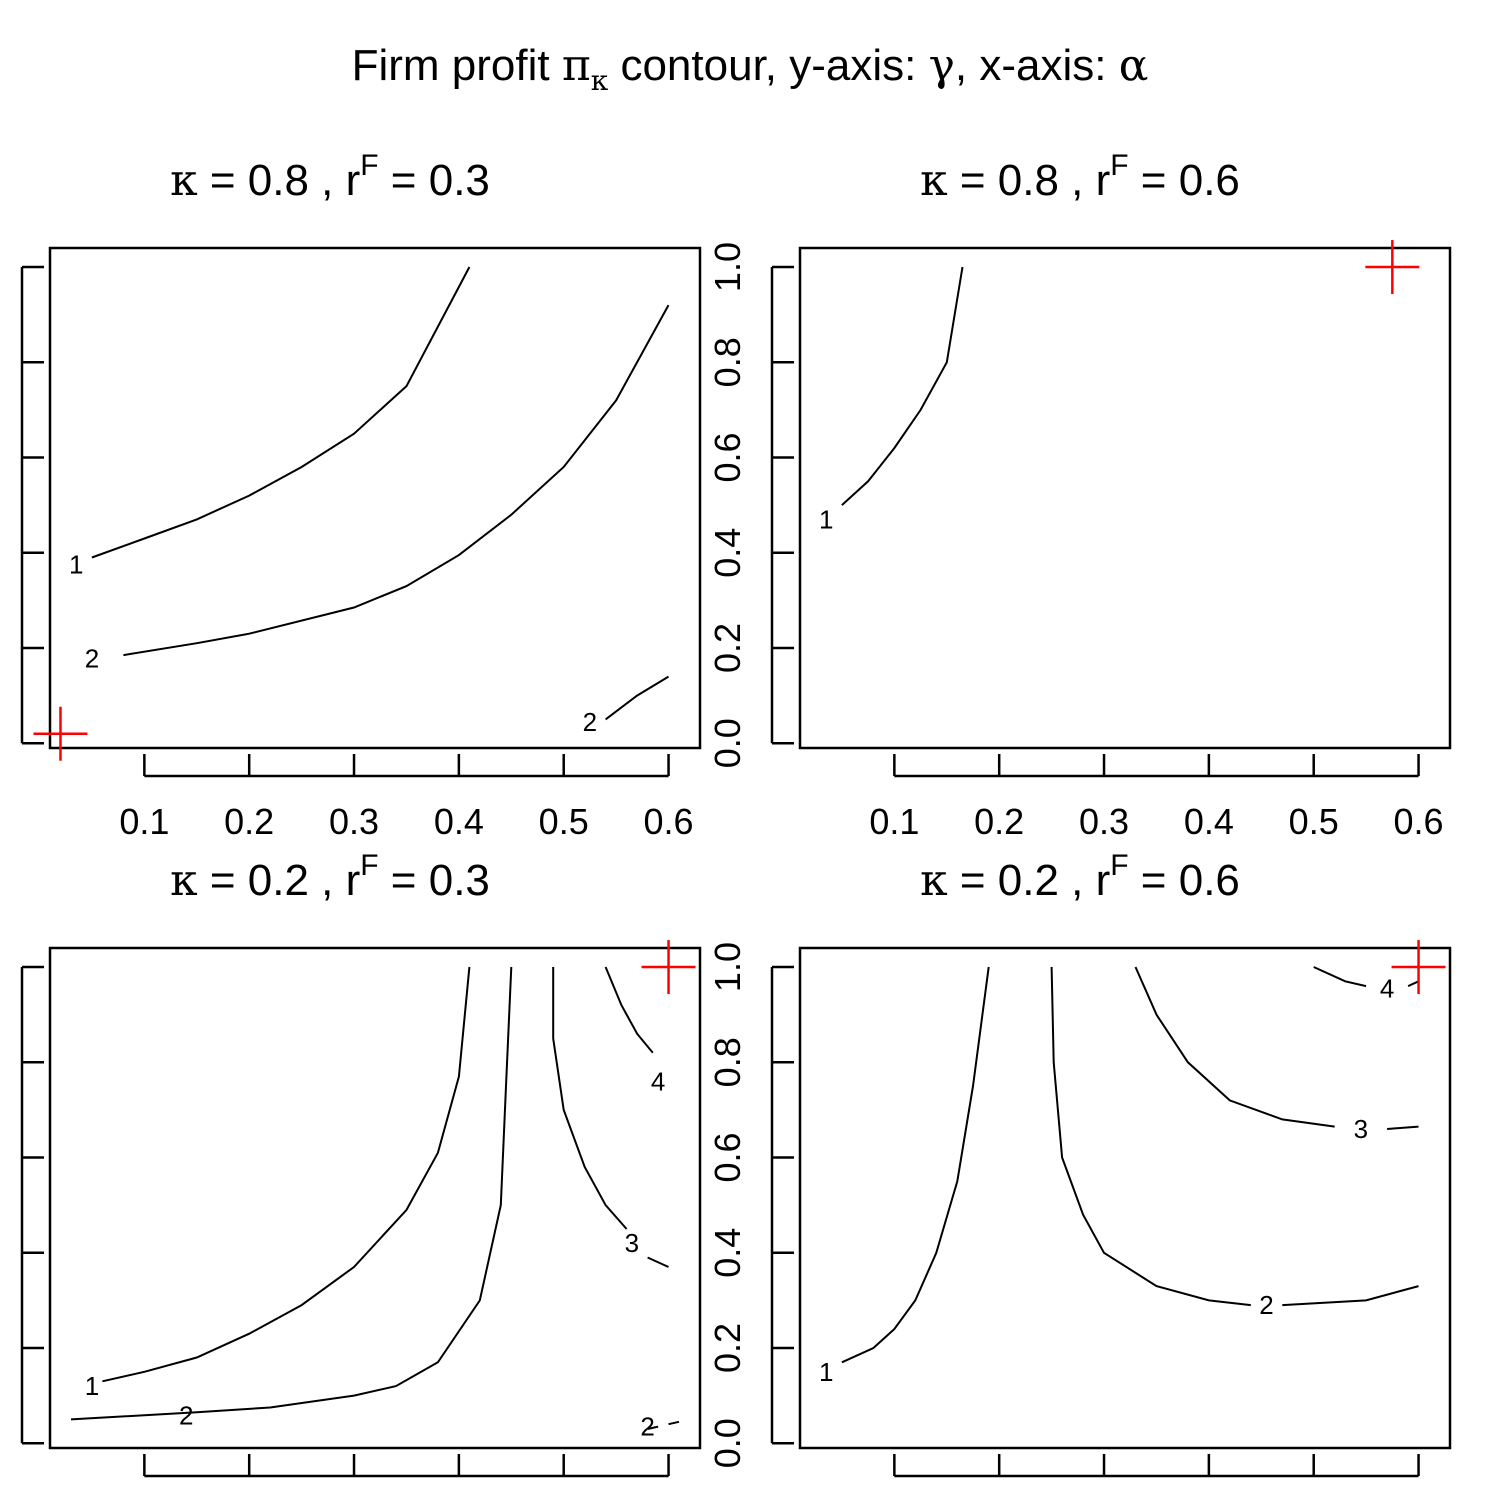 This screenshot has height=1500, width=1500. Describe the element at coordinates (1037, 65) in the screenshot. I see `figure-title-part: , x-axis:` at that location.